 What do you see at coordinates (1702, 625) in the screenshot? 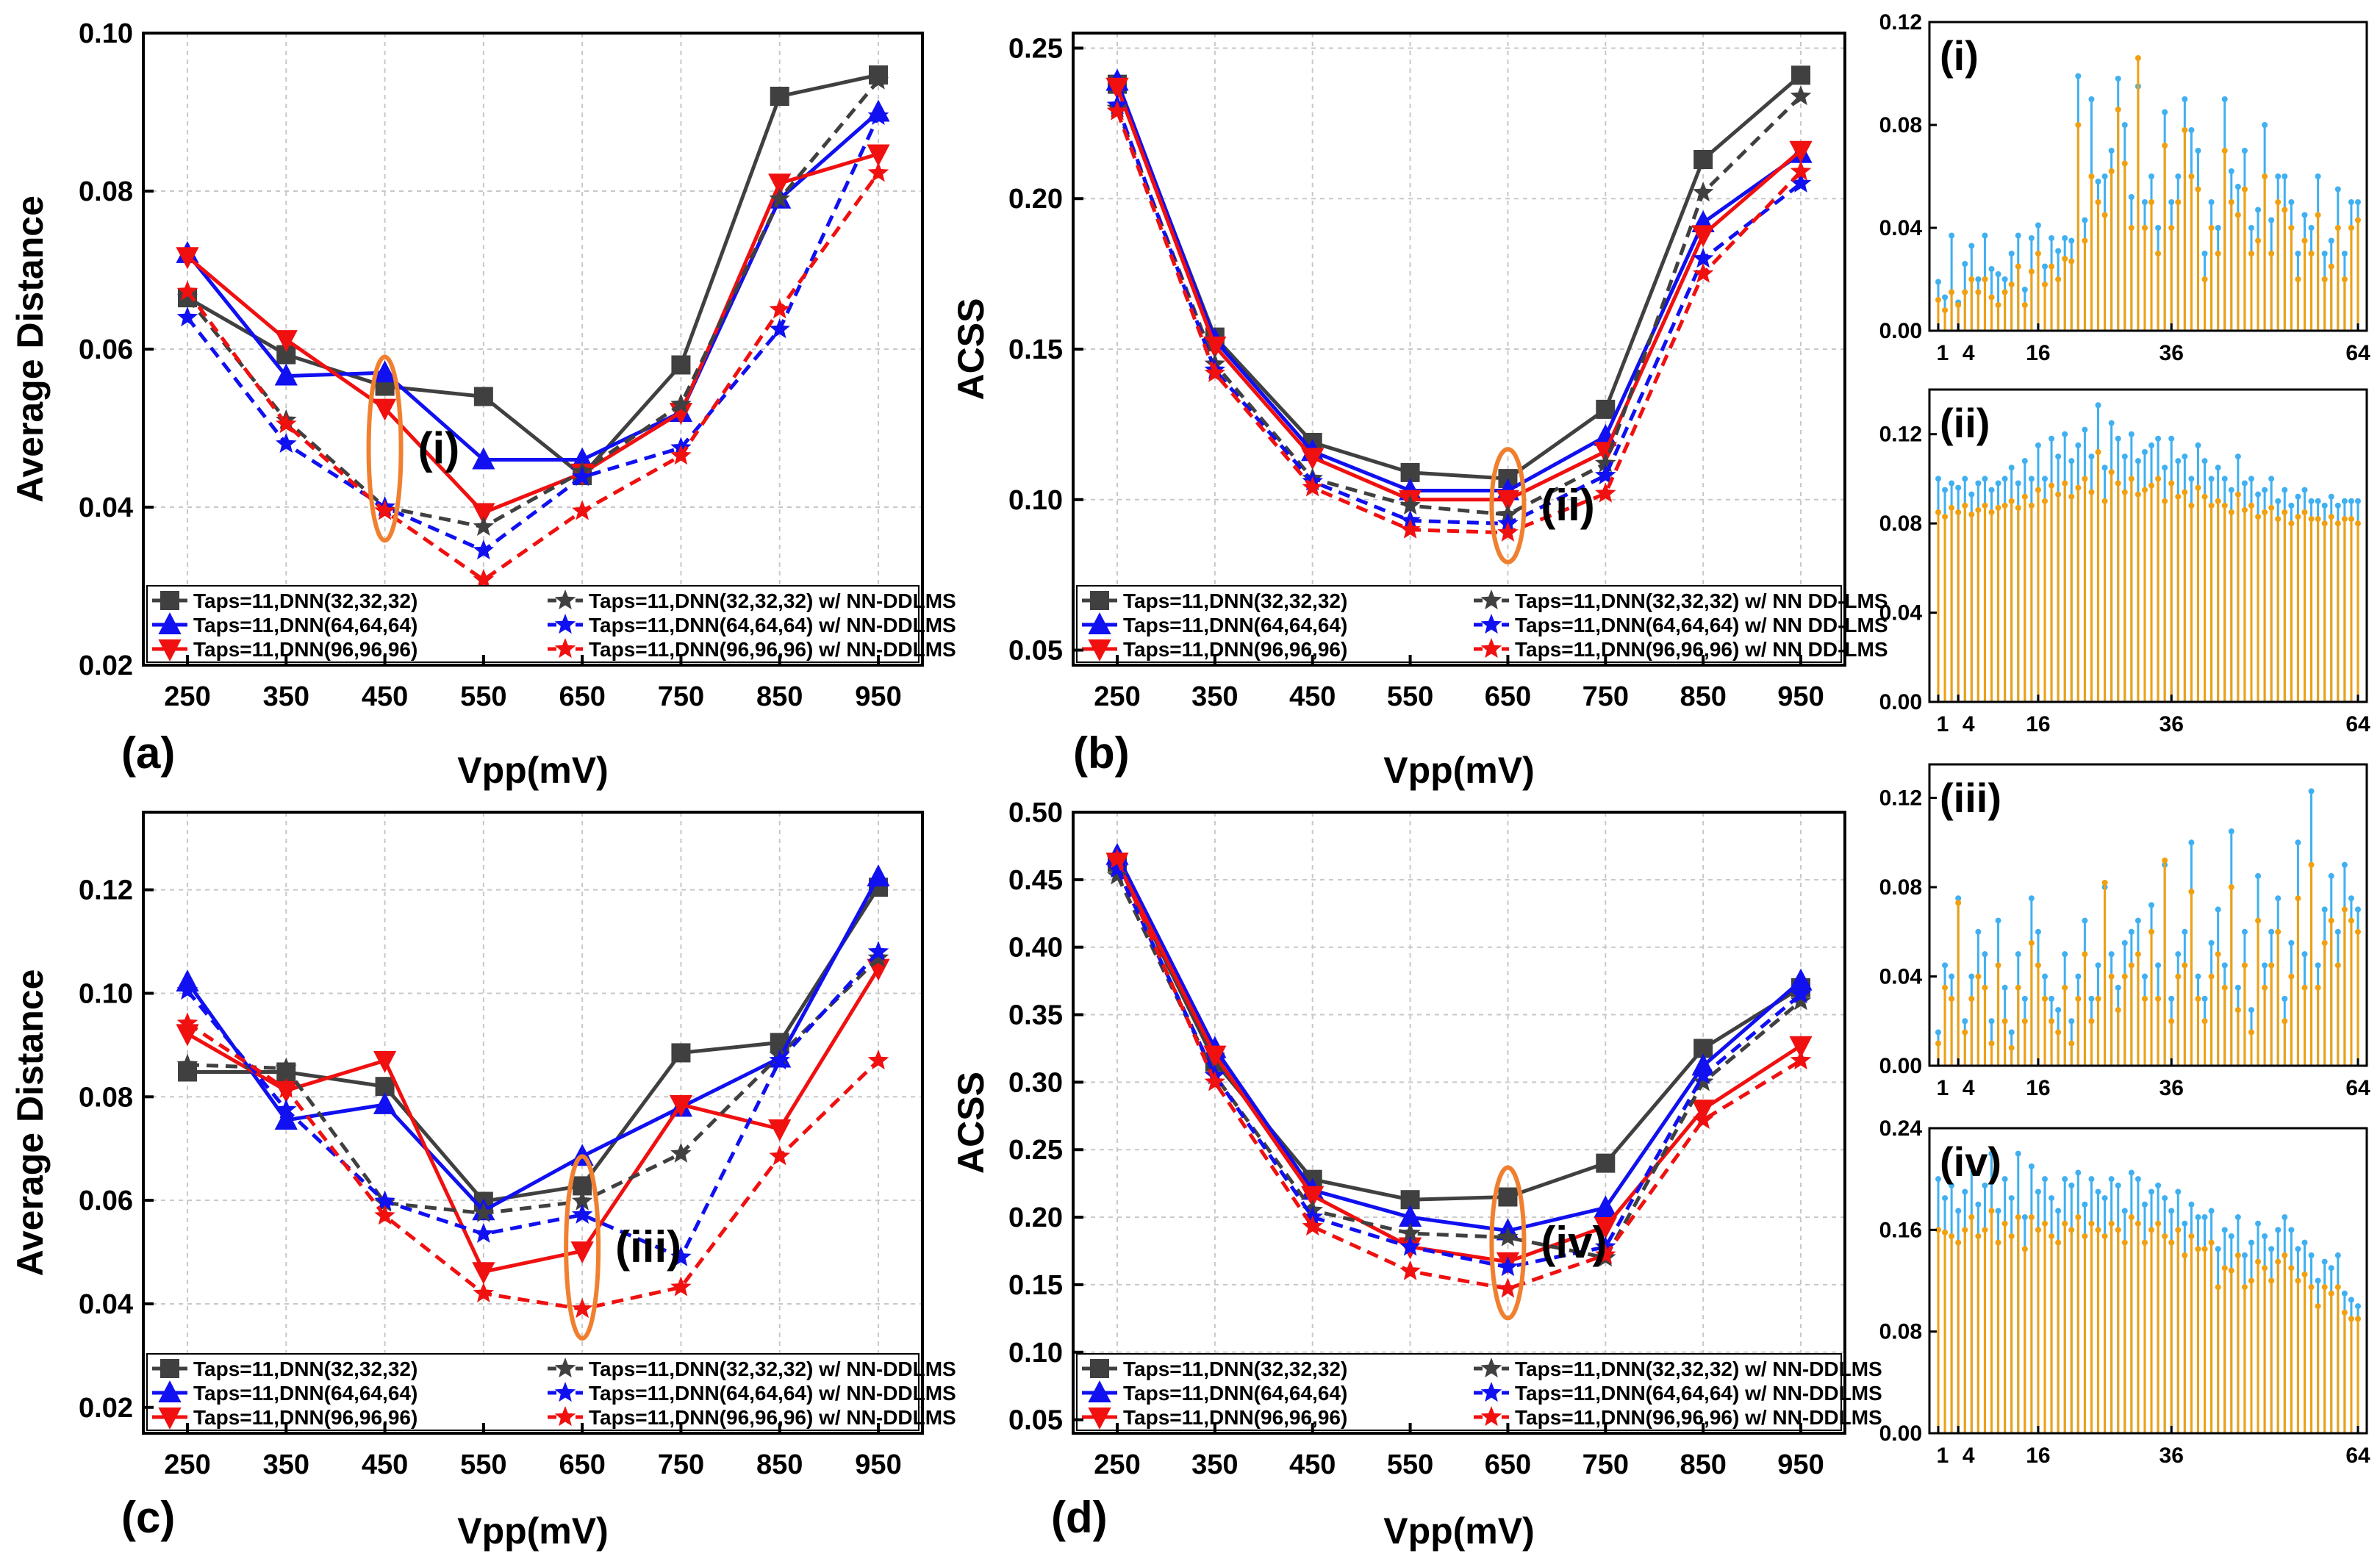
I see `legend-label: Taps=11,DNN(64,64,64) w/ NN DD-LMS` at bounding box center [1702, 625].